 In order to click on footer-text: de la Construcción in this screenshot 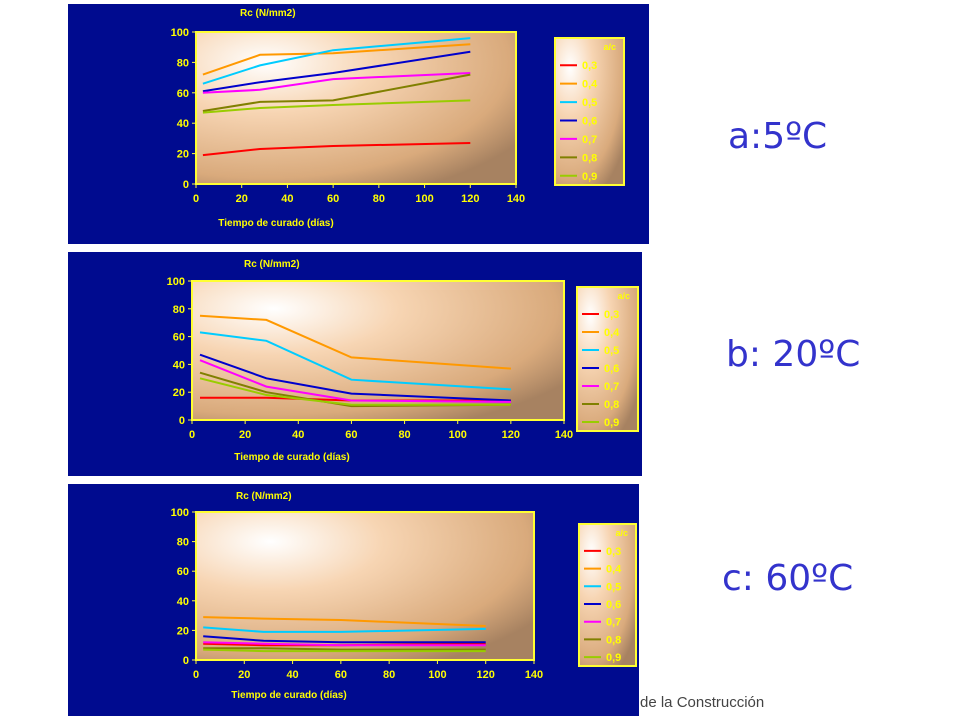, I will do `click(702, 702)`.